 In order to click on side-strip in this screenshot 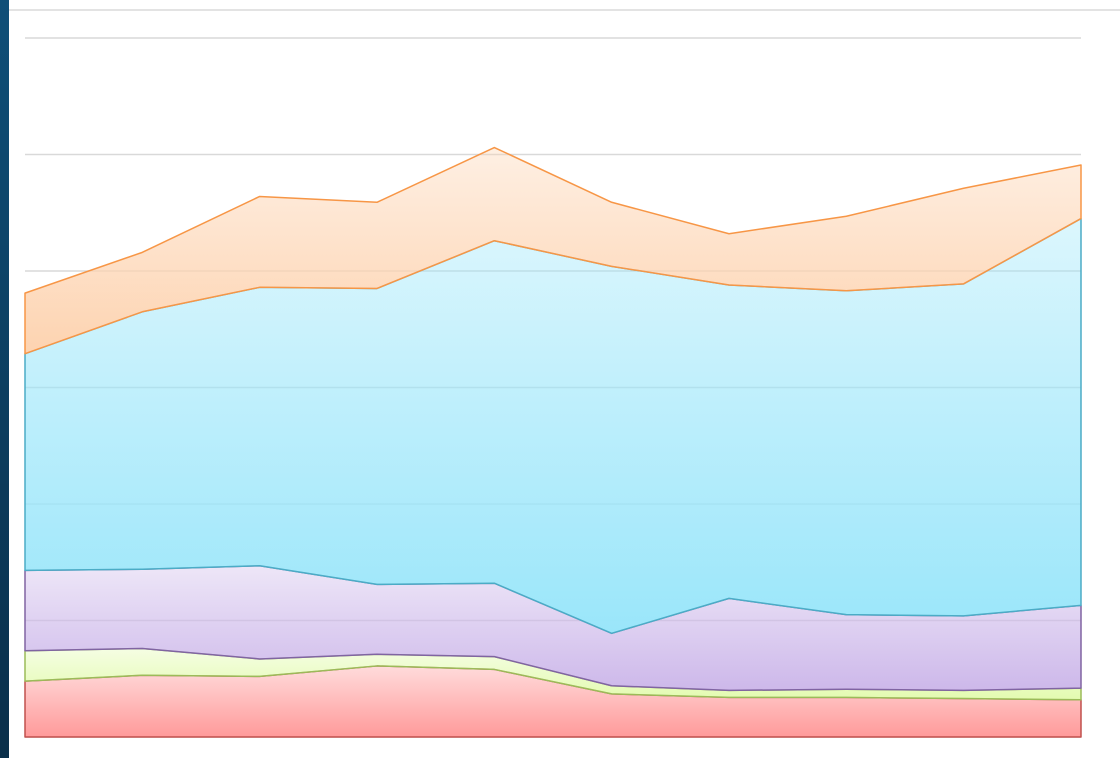, I will do `click(4, 379)`.